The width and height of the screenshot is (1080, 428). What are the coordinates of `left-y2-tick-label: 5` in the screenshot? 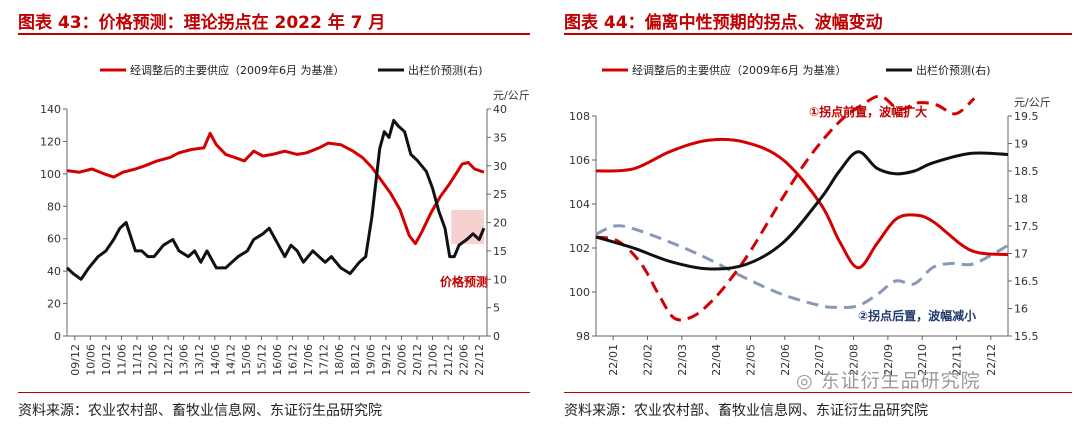 It's located at (496, 308).